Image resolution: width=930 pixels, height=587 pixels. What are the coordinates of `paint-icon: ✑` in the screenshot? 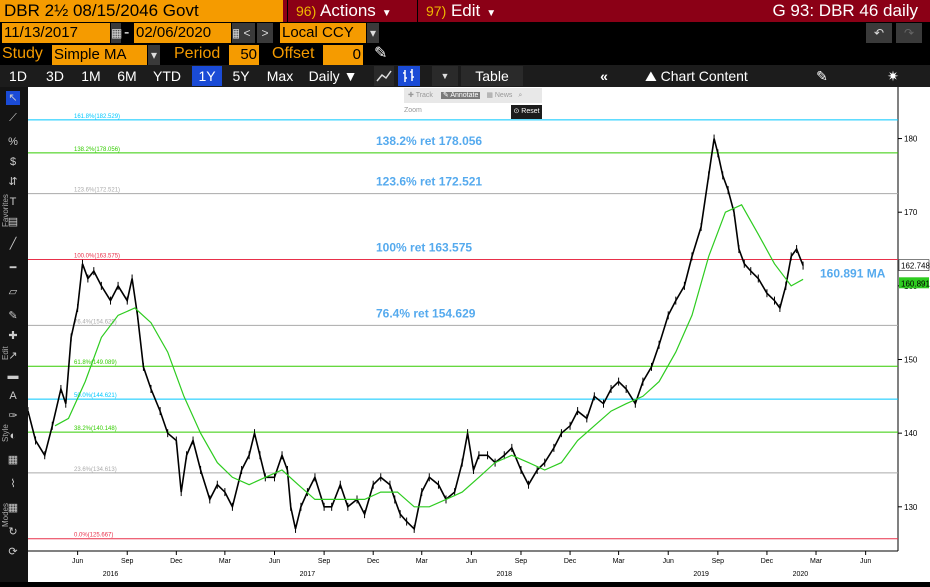 It's located at (13, 416).